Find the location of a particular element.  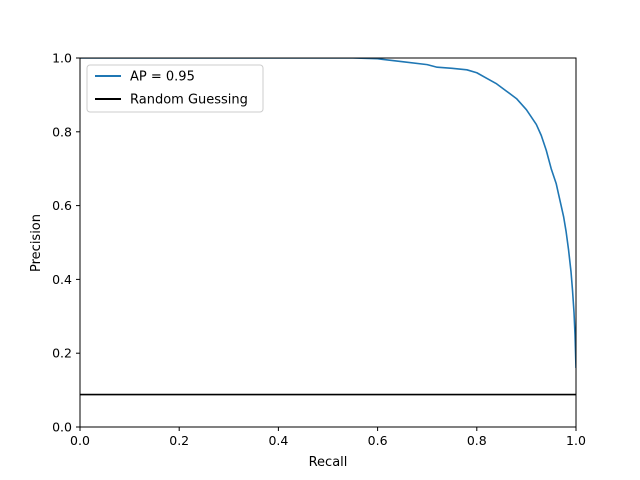

legend-label-1: Random Guessing is located at coordinates (189, 100).